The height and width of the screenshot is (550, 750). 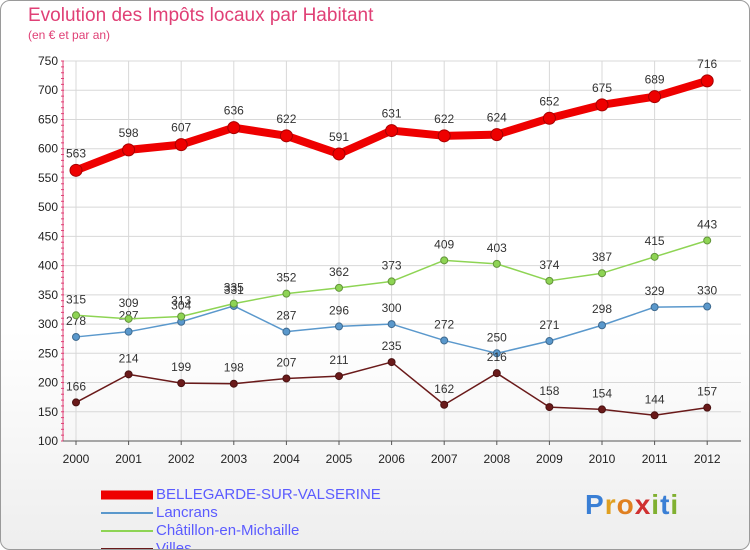 What do you see at coordinates (181, 459) in the screenshot?
I see `x-tick-label: 2002` at bounding box center [181, 459].